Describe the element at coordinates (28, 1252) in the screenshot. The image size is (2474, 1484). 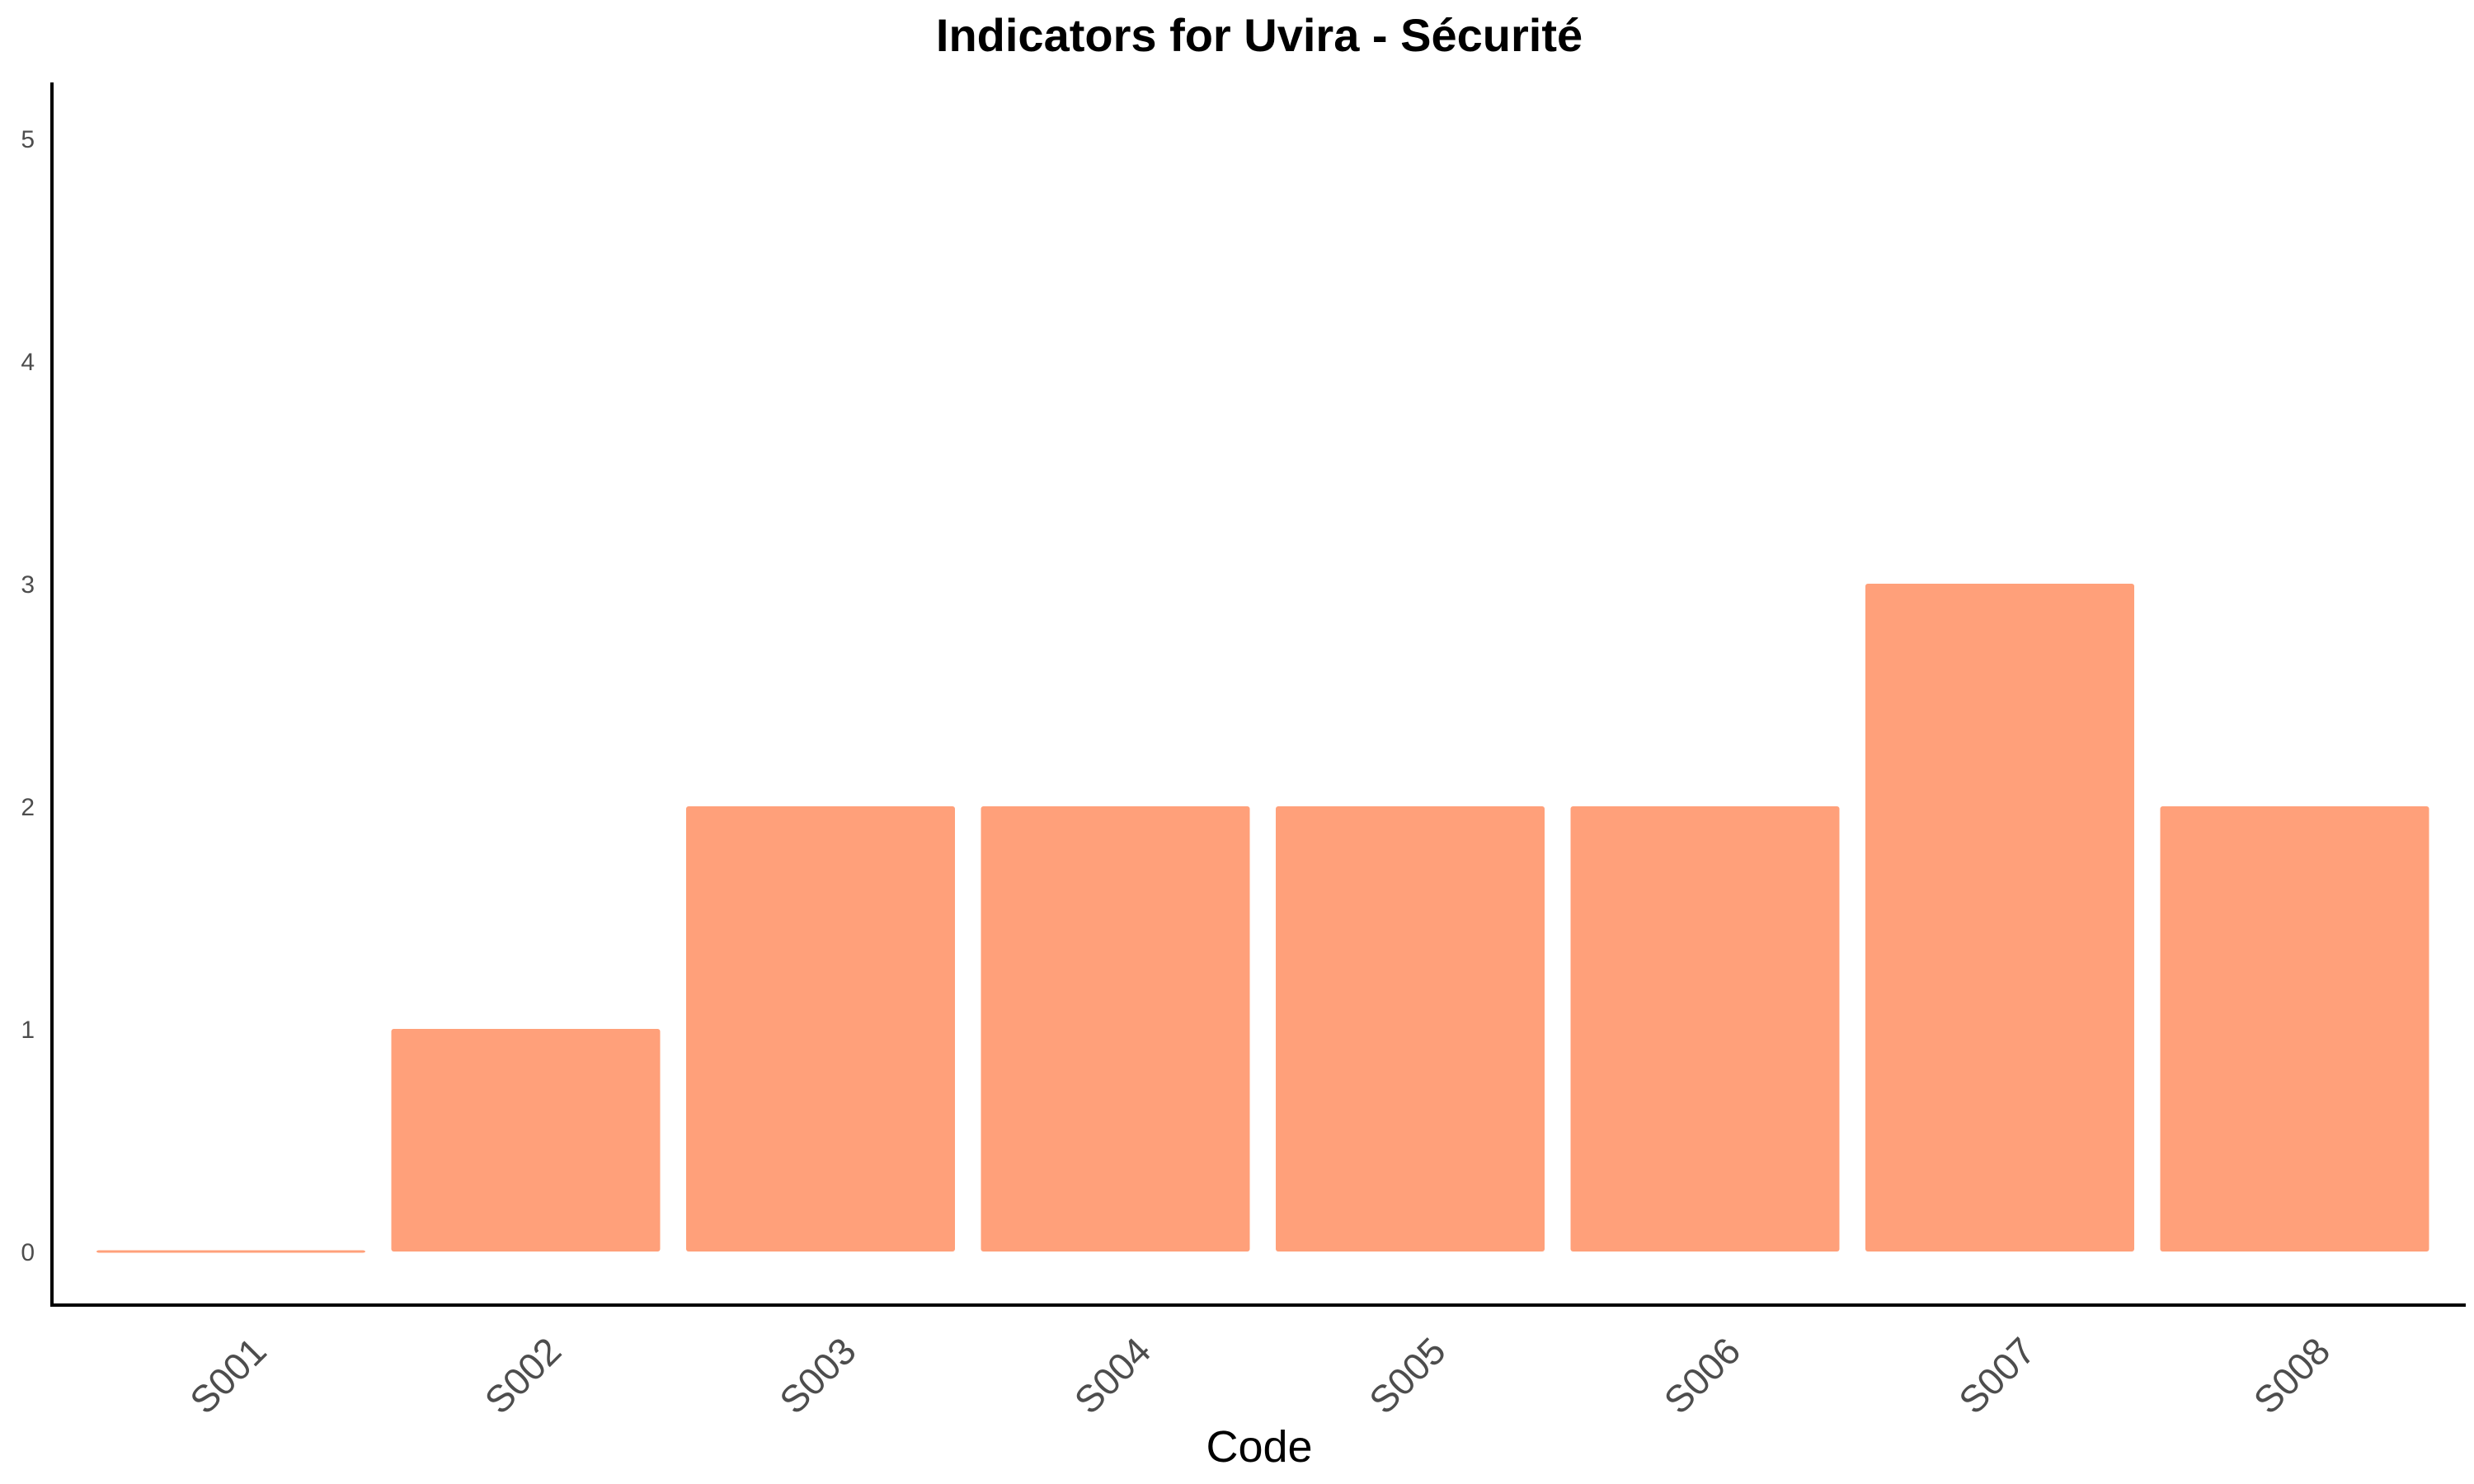
I see `y-tick-label: 0` at that location.